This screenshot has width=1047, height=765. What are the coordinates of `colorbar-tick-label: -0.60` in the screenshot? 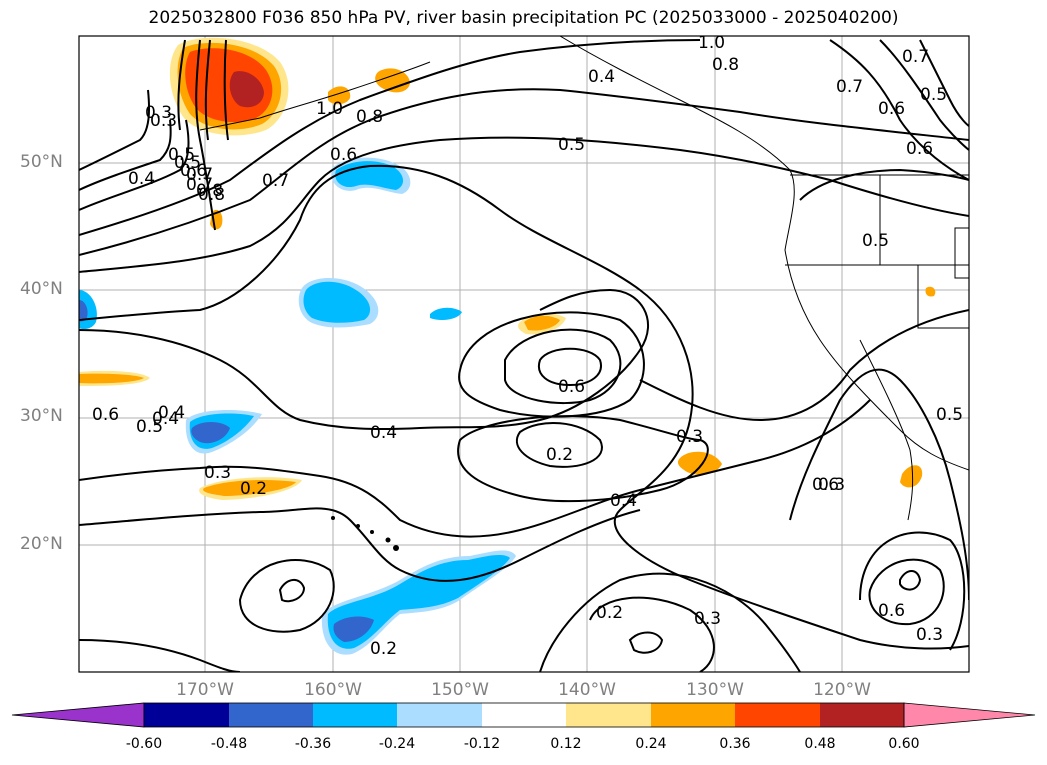 It's located at (144, 744).